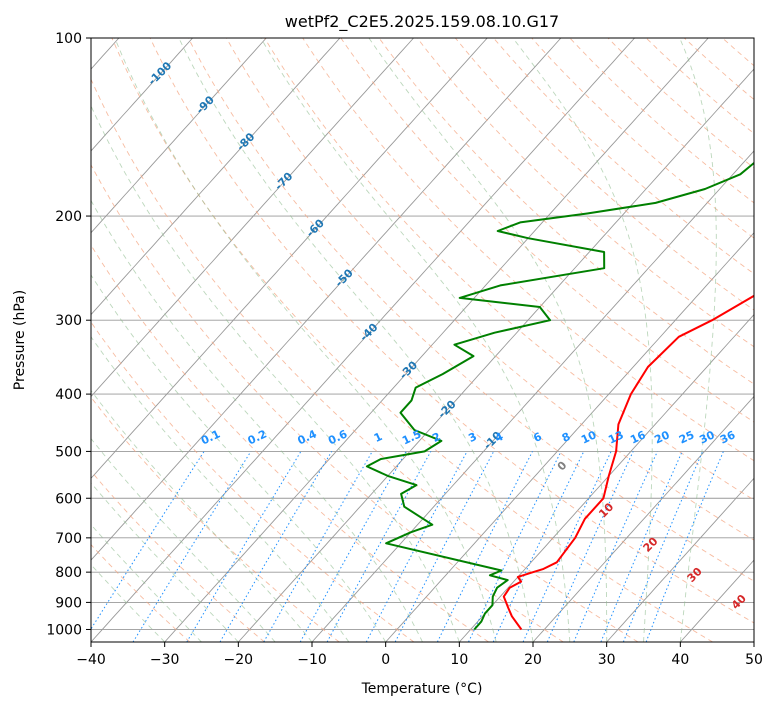 The width and height of the screenshot is (775, 708). What do you see at coordinates (68, 39) in the screenshot?
I see `y-tick-label: 100` at bounding box center [68, 39].